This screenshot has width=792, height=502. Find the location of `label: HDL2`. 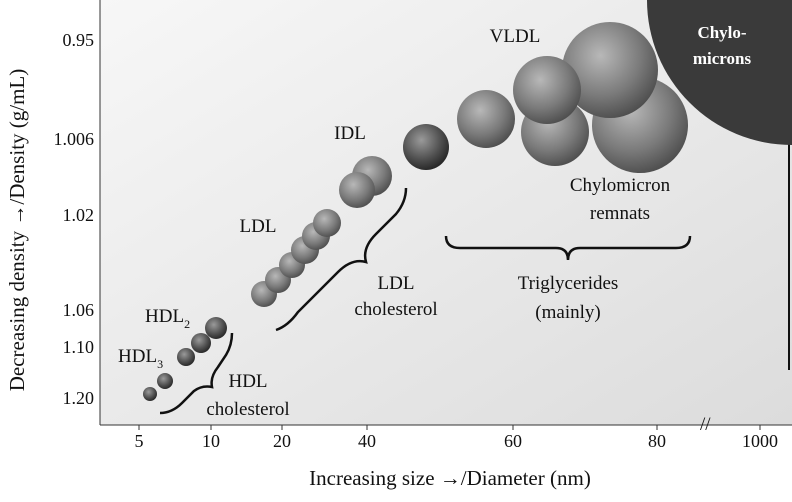

label: HDL2 is located at coordinates (167, 318).